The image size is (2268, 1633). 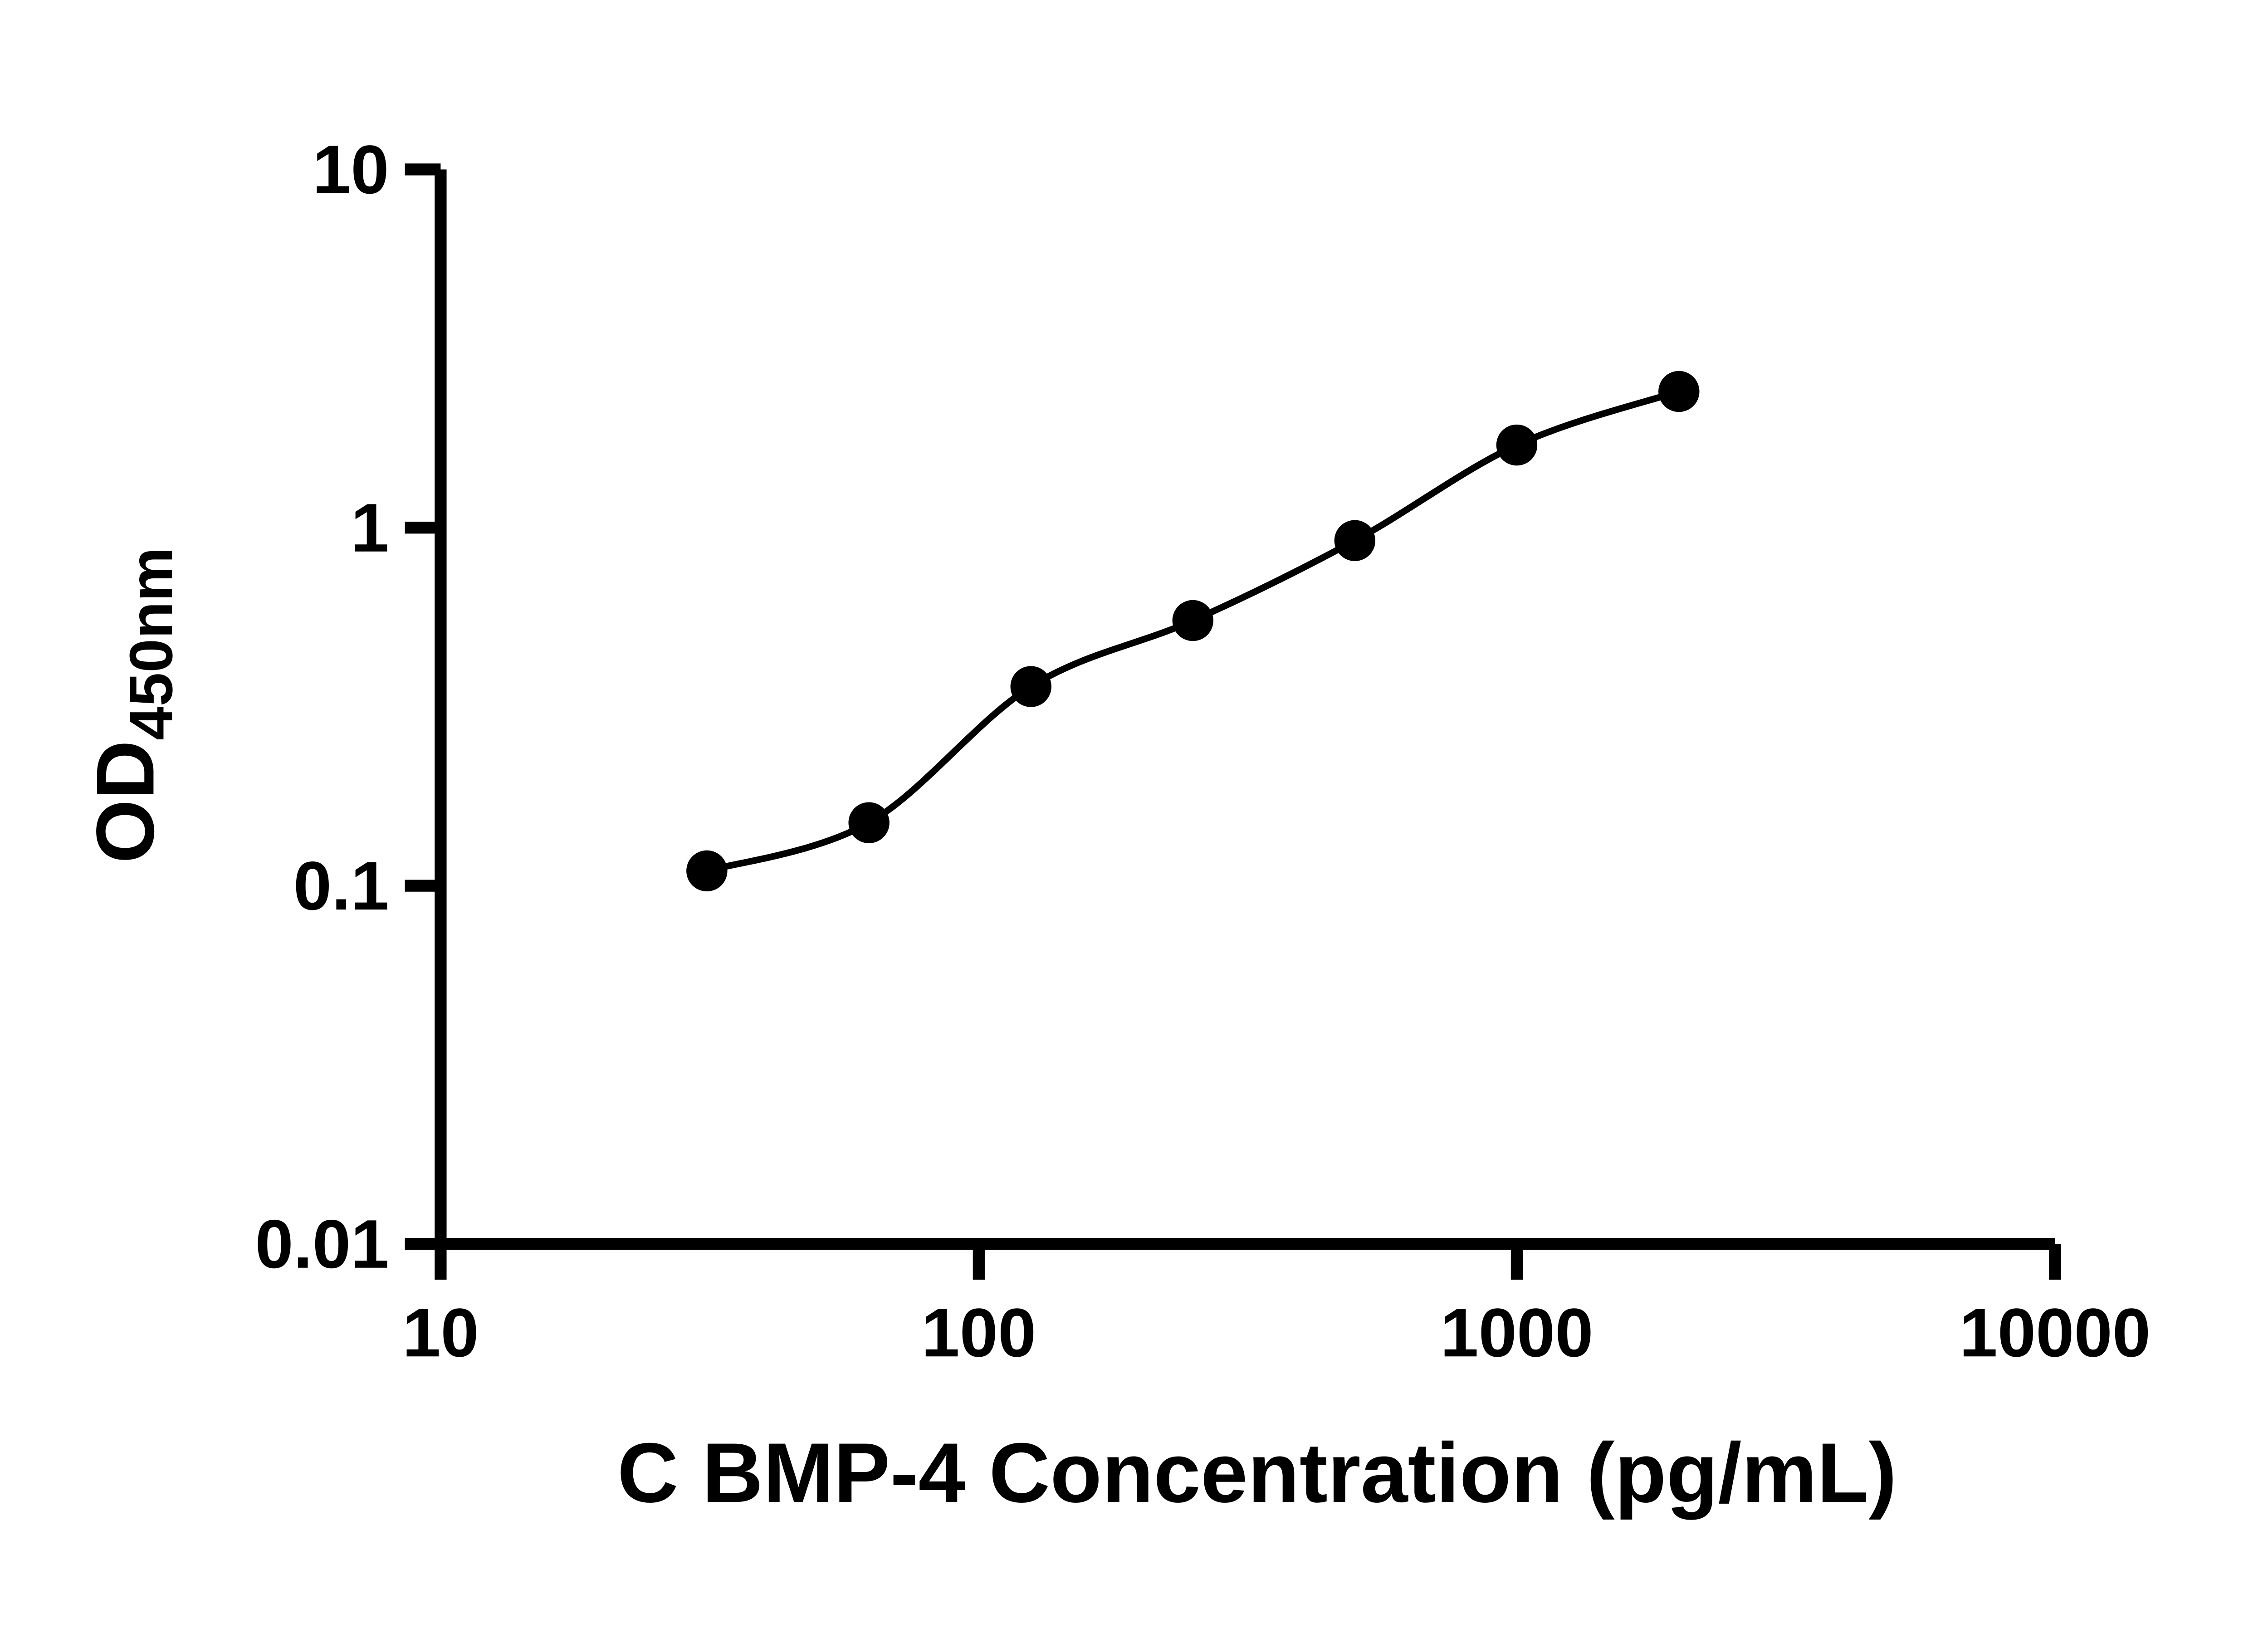 I want to click on y-axis-title-subscript: 450nm, so click(x=151, y=644).